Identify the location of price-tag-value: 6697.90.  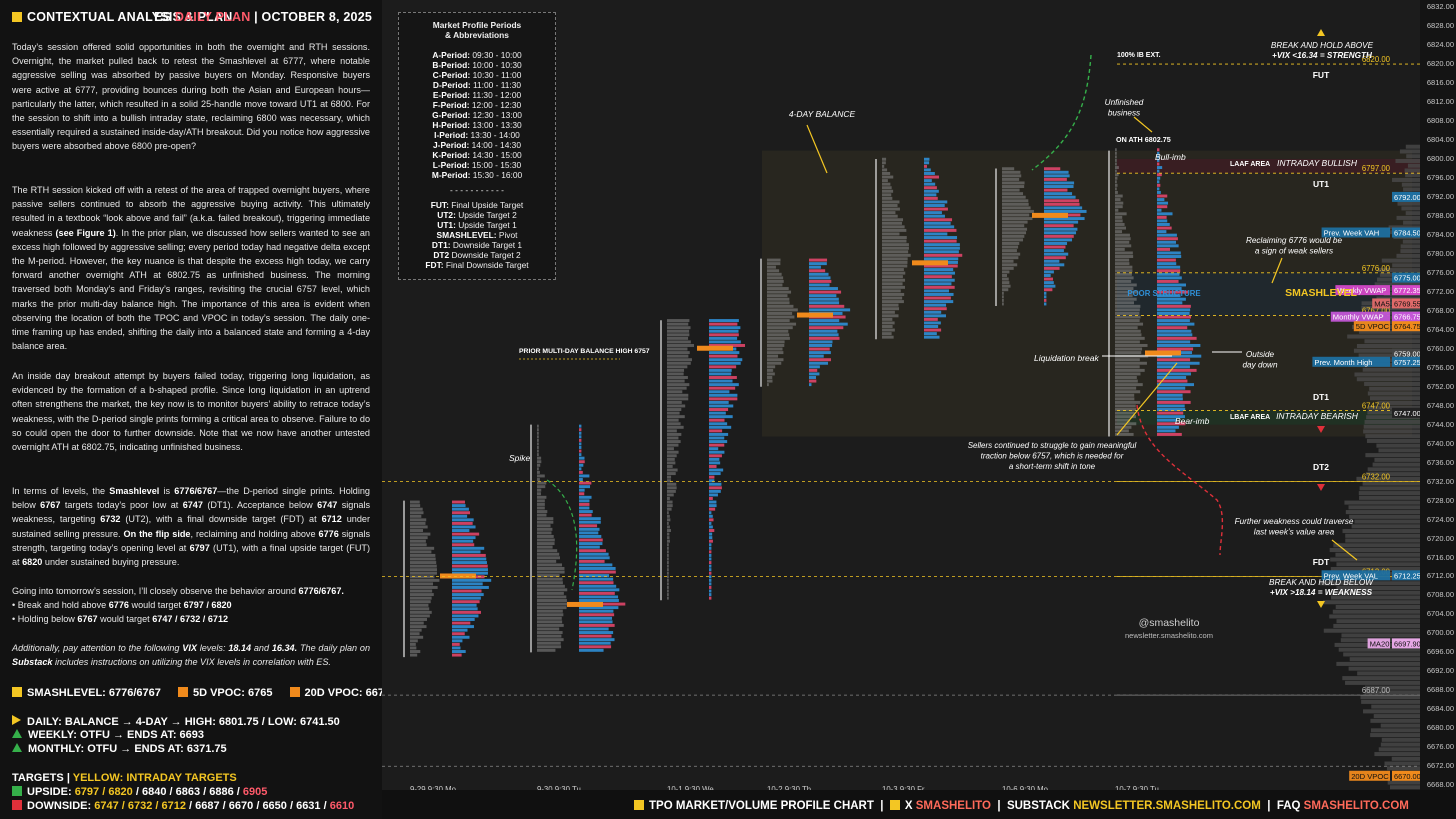
(1407, 643).